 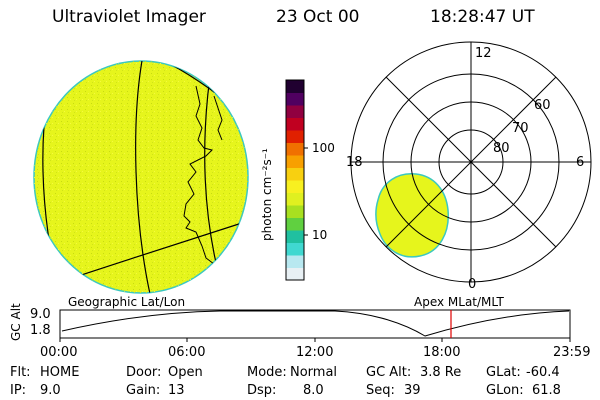 I want to click on mlt-label-0: 0, so click(x=472, y=284).